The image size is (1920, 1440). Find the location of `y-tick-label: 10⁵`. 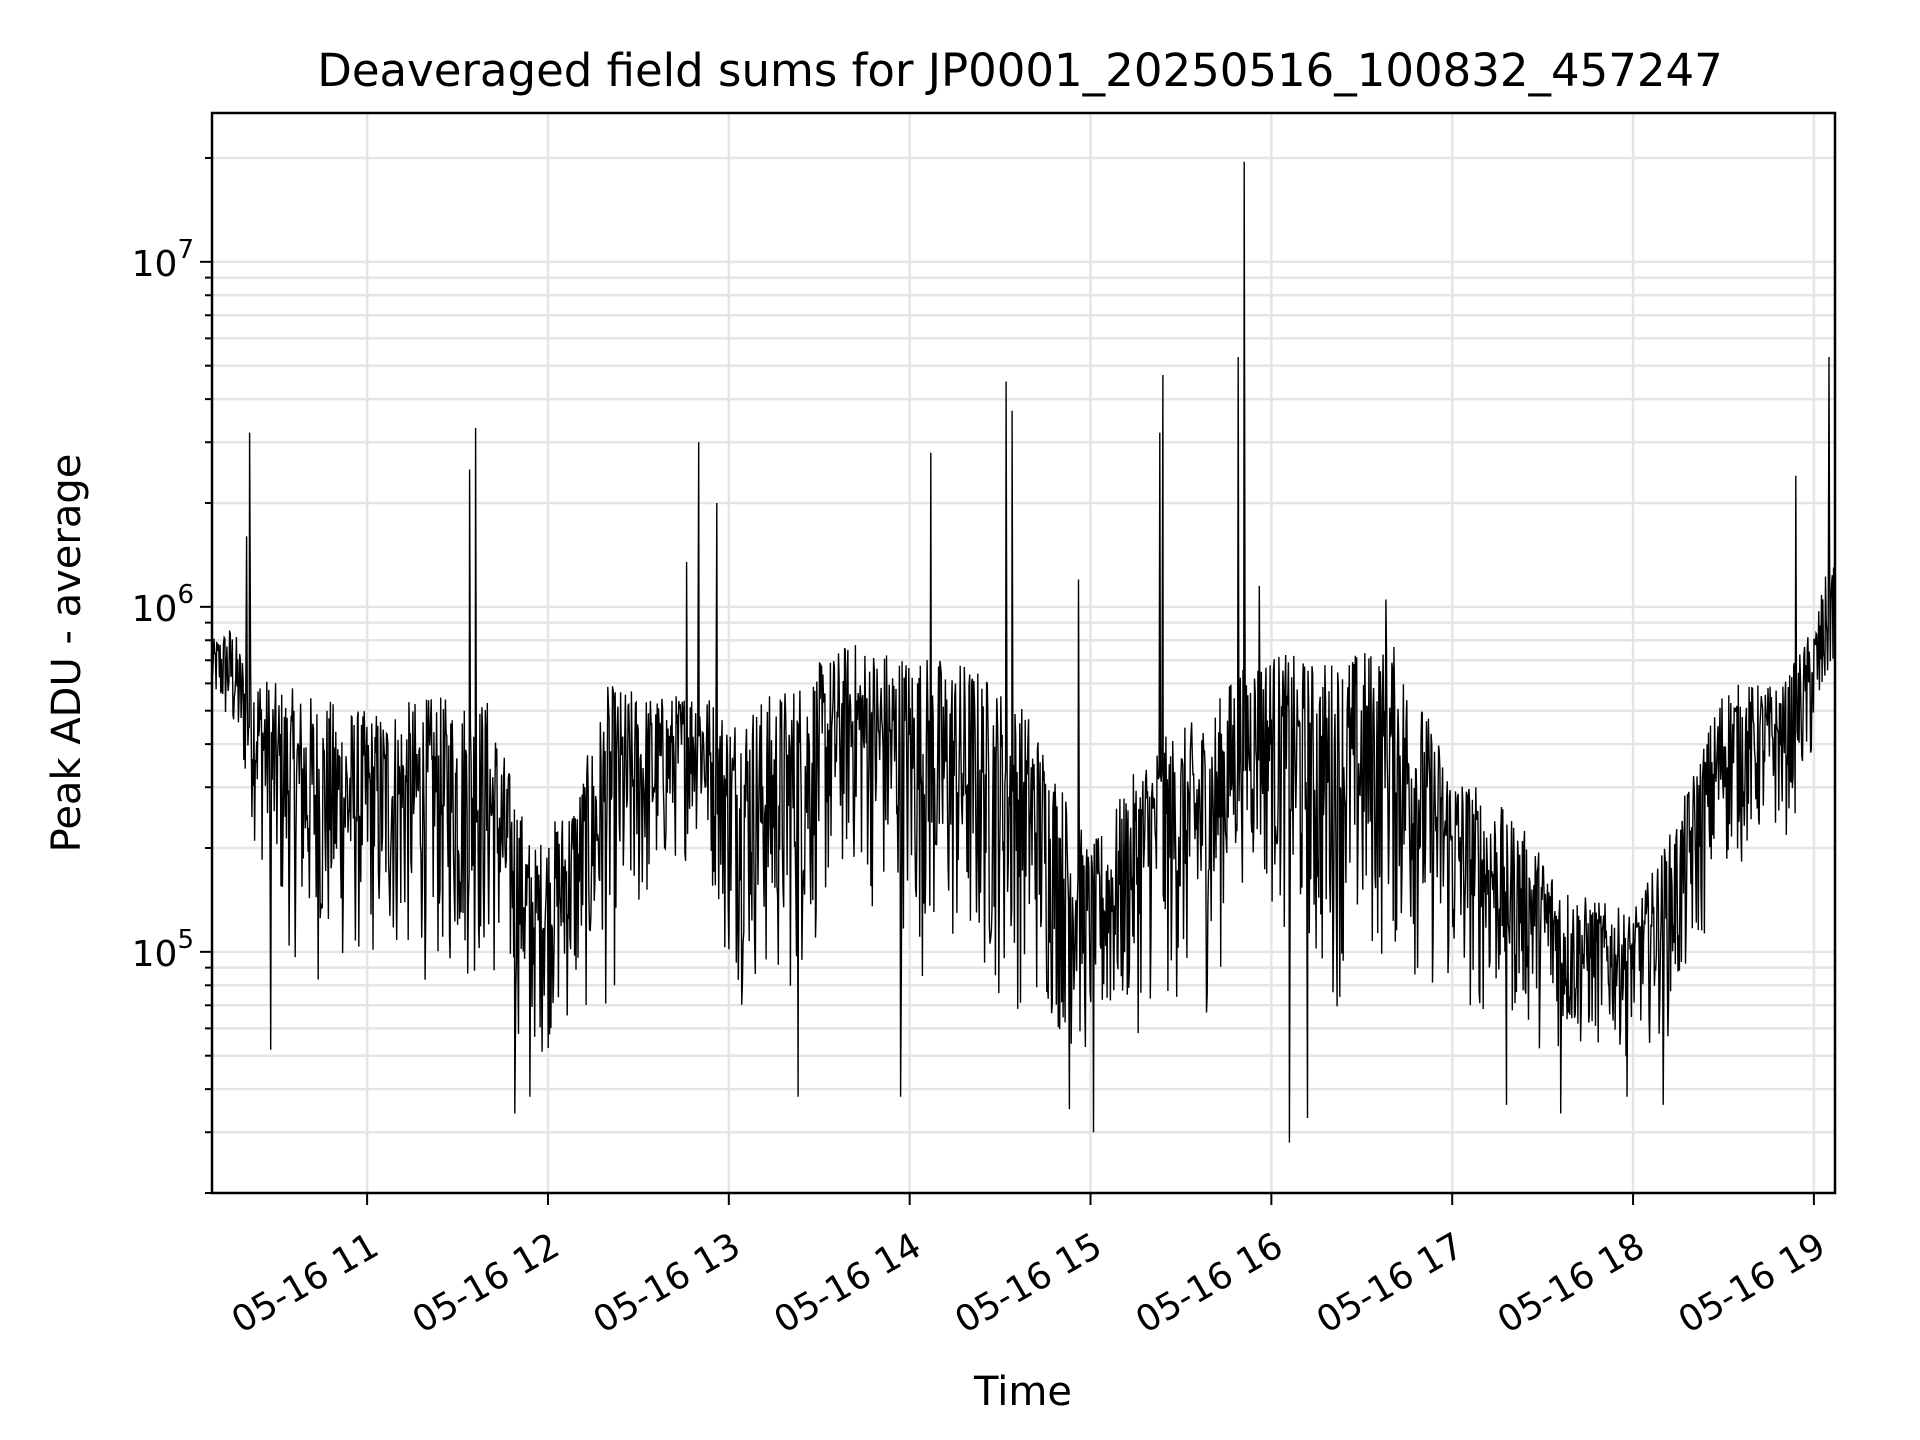

y-tick-label: 10⁵ is located at coordinates (163, 950).